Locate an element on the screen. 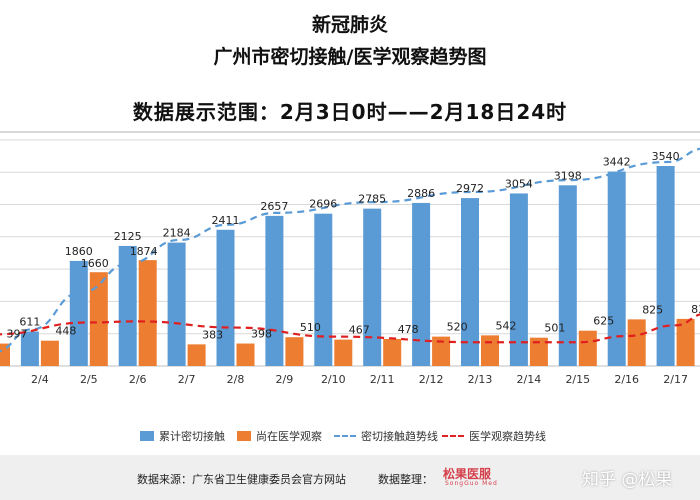 This screenshot has width=700, height=500. data-label-cumulative: 611 is located at coordinates (29, 321).